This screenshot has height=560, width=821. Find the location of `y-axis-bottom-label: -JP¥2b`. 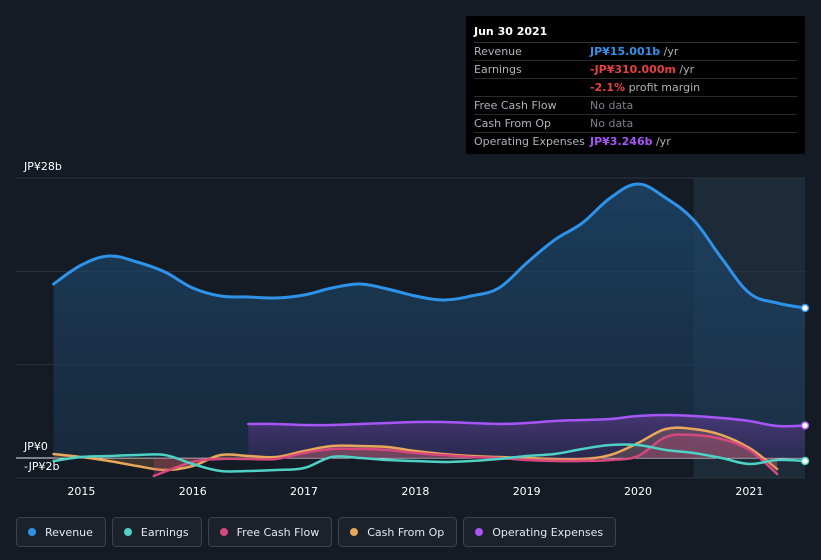

y-axis-bottom-label: -JP¥2b is located at coordinates (42, 466).